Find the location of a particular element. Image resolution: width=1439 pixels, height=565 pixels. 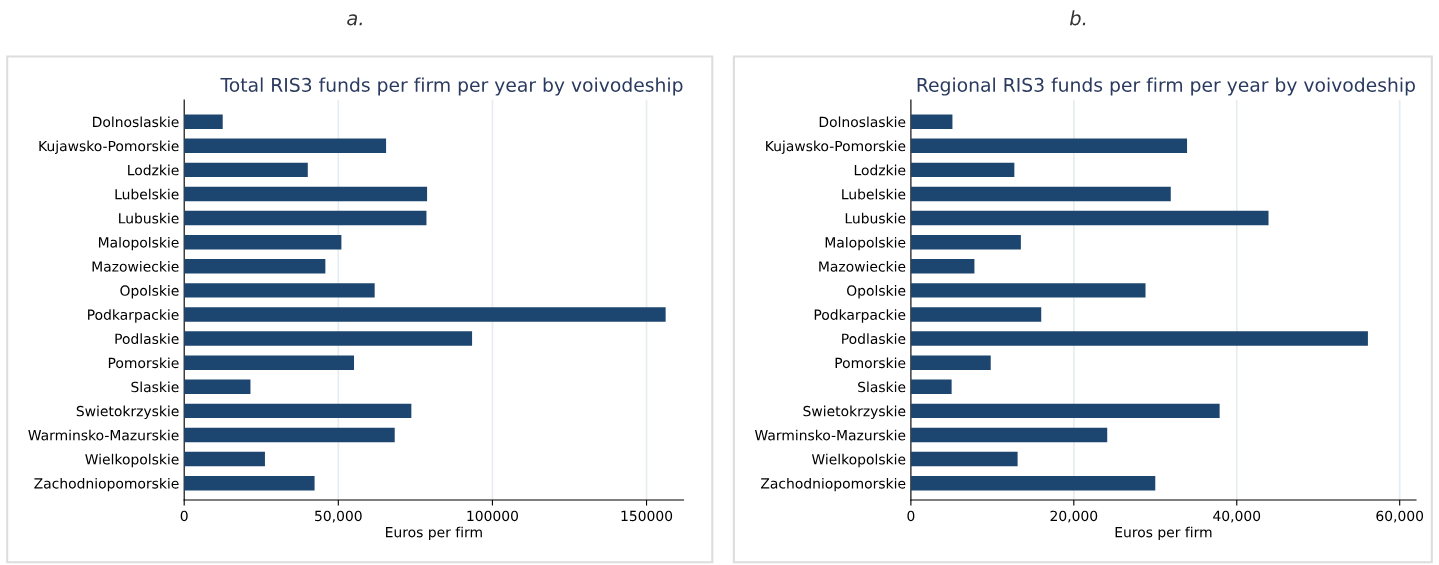

x-tick-label: 50,000 is located at coordinates (338, 516).